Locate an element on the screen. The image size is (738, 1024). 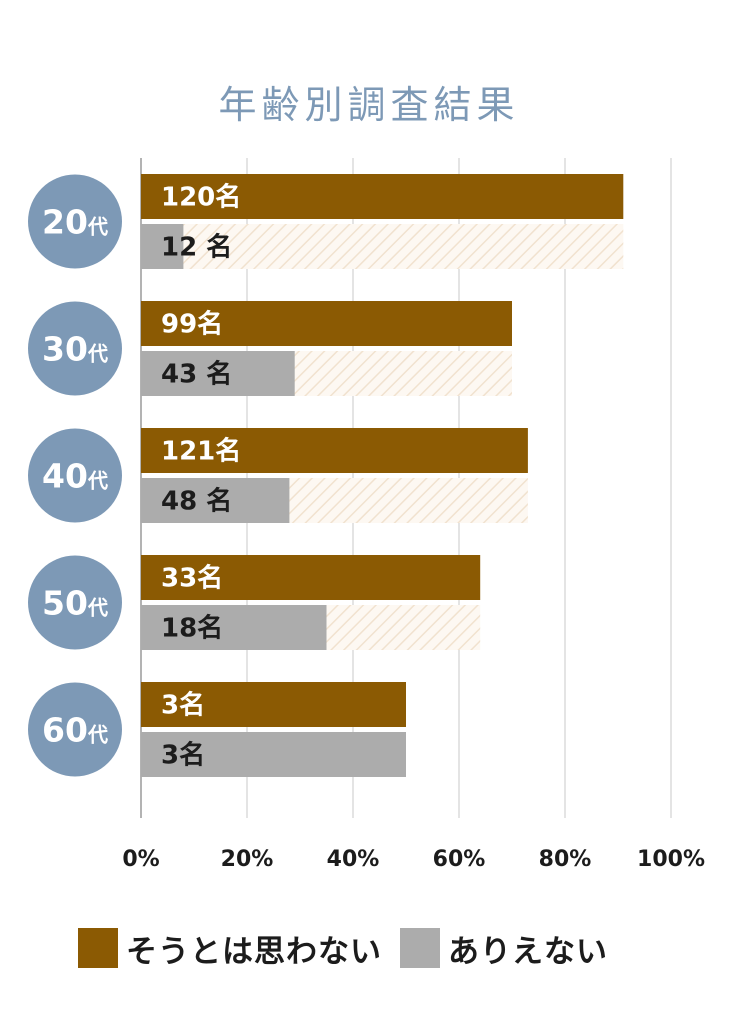
bar-そうとは思わない-60代 is located at coordinates (273, 704).